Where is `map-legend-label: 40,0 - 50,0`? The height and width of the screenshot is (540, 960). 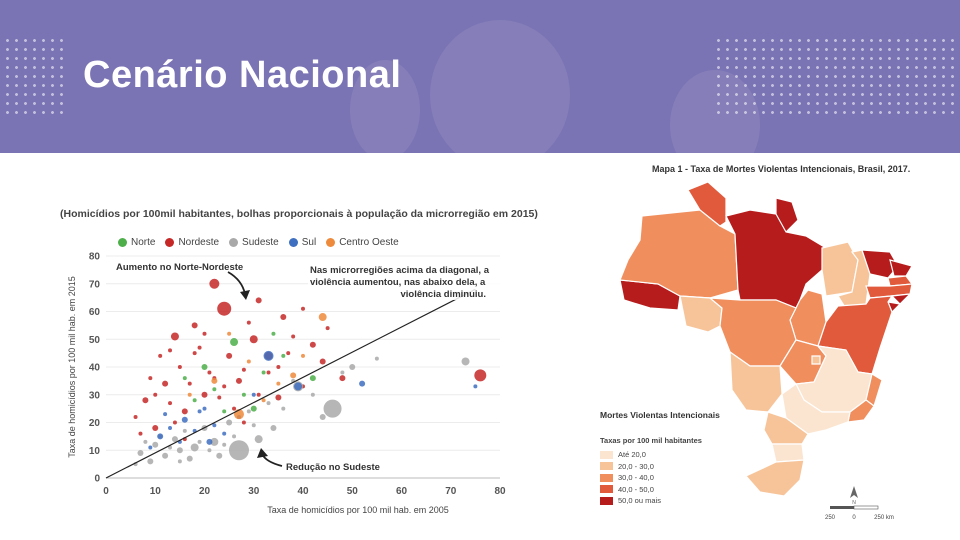 map-legend-label: 40,0 - 50,0 is located at coordinates (636, 489).